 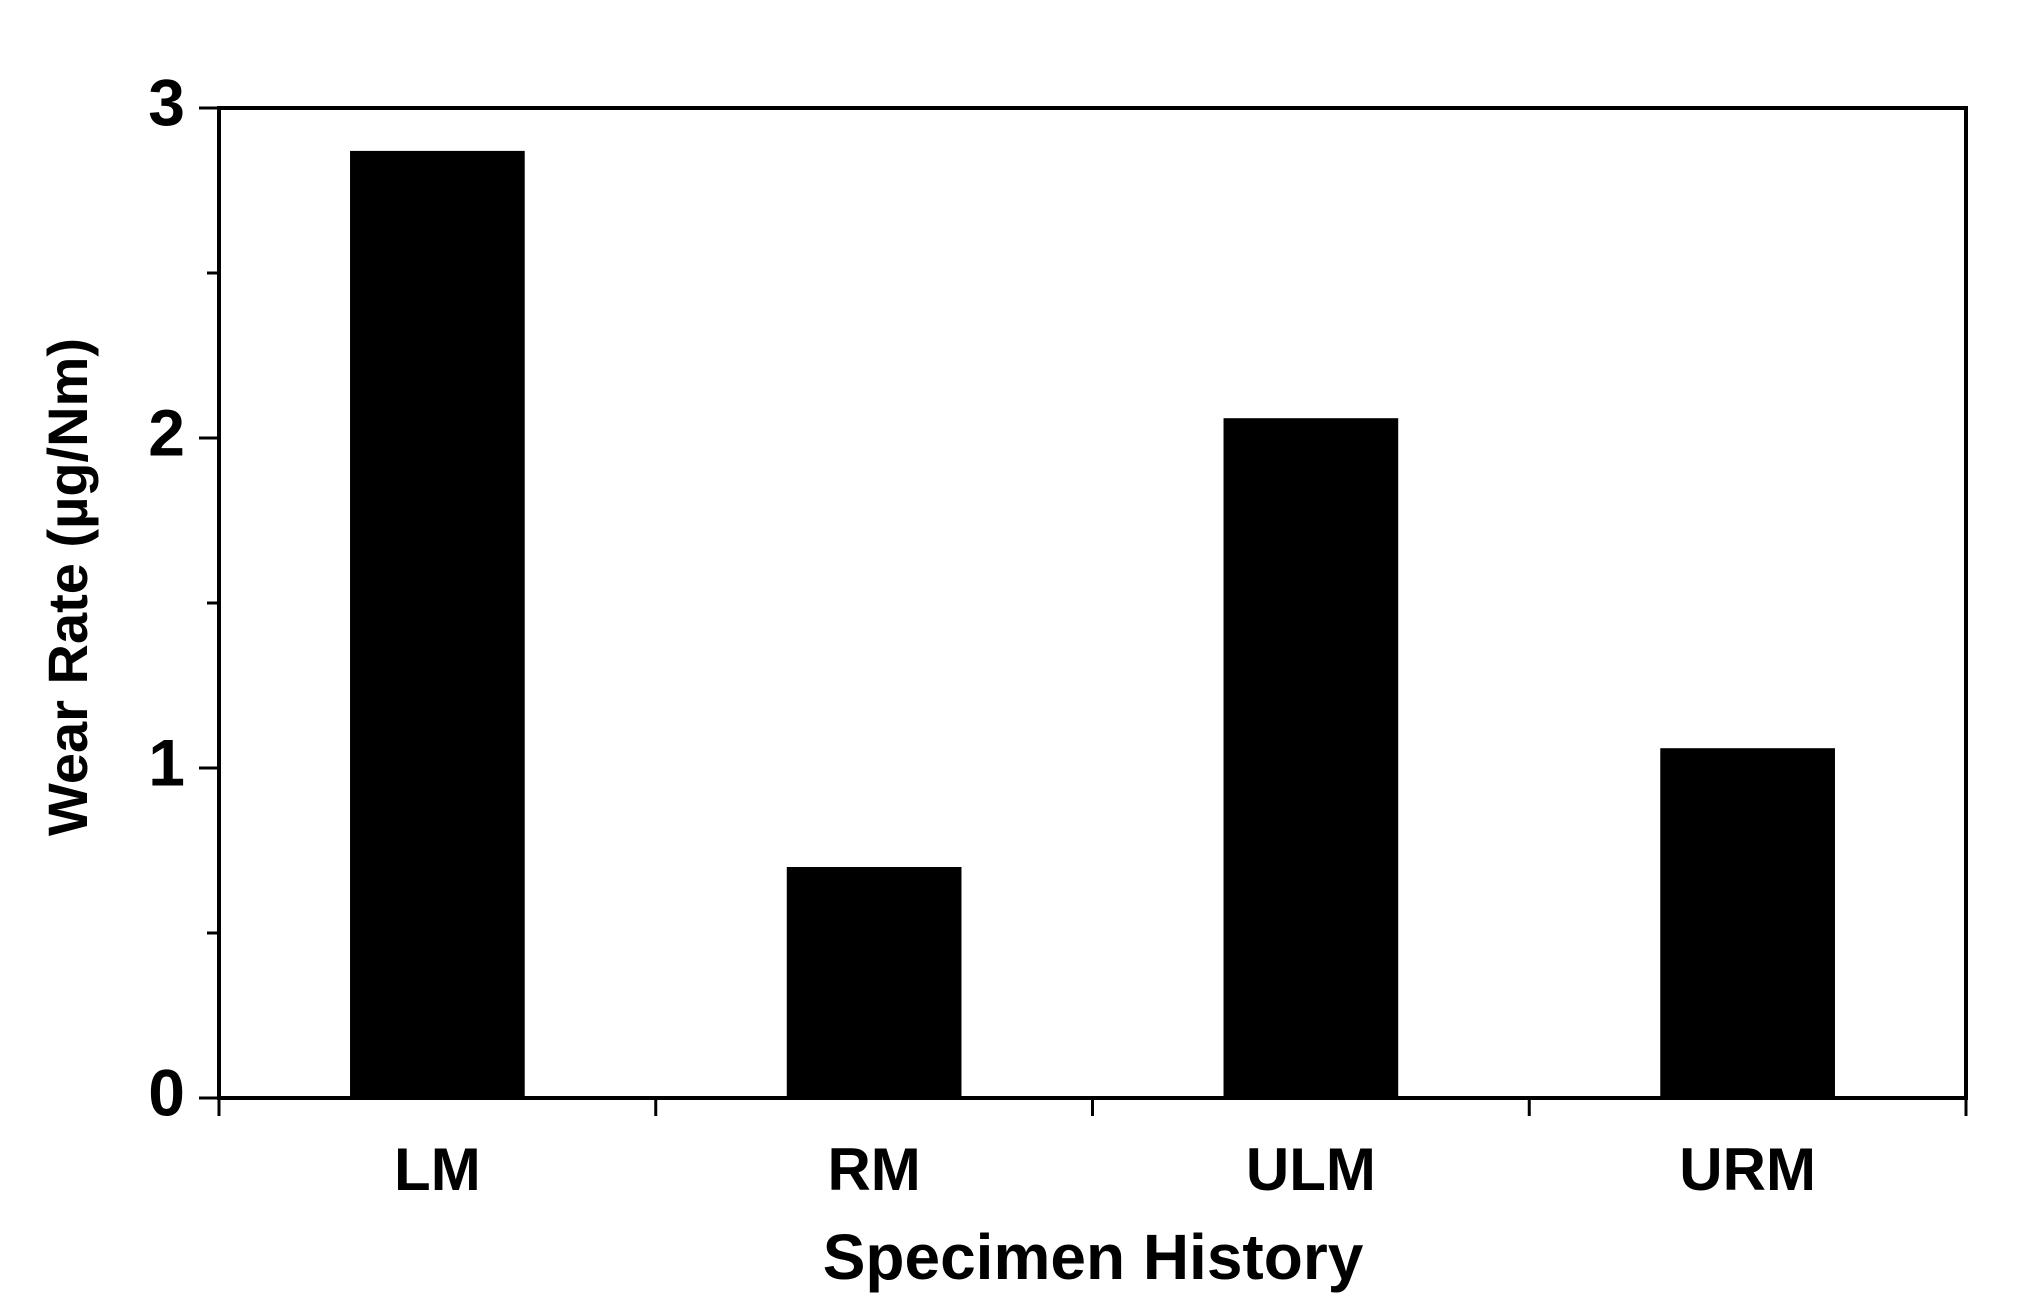 I want to click on x-tick-label: URM, so click(x=1747, y=1169).